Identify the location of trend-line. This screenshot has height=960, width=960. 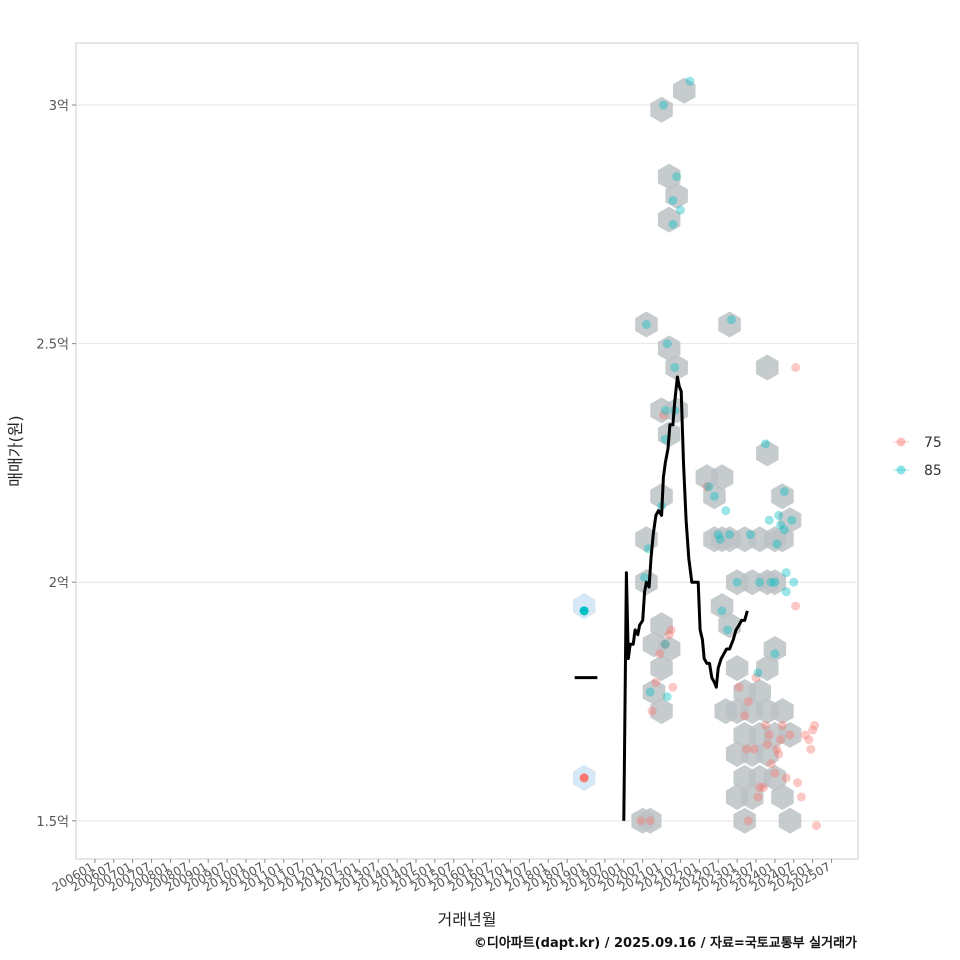
(661, 598).